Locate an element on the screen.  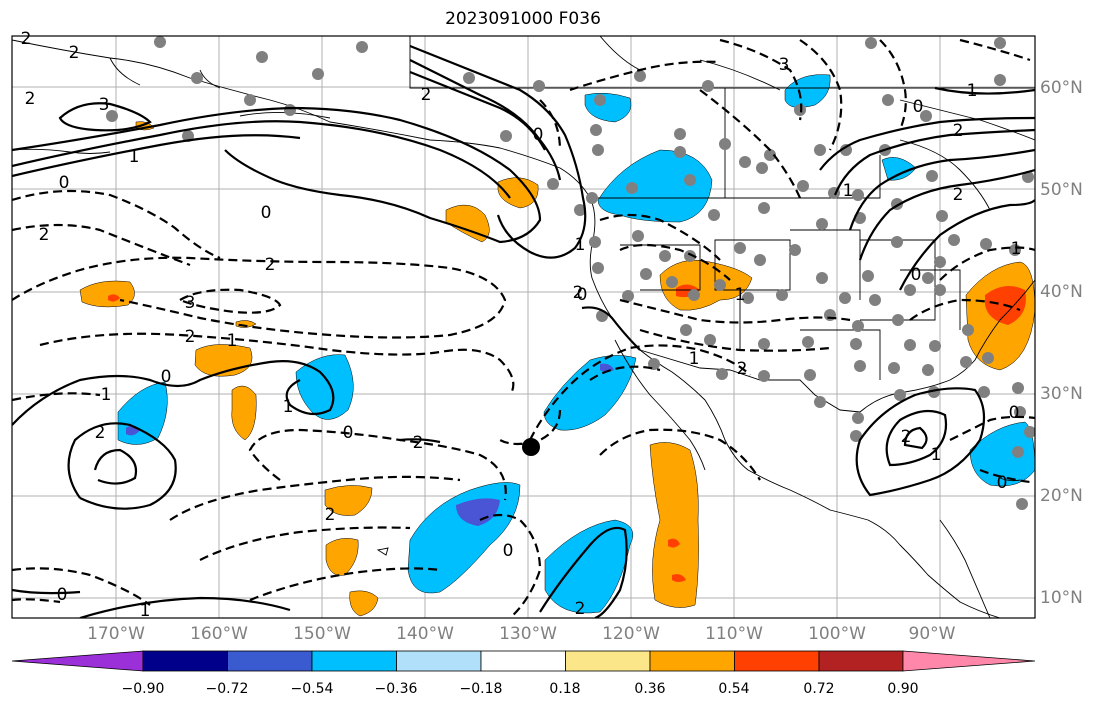
lat-label: 50°N is located at coordinates (1061, 190).